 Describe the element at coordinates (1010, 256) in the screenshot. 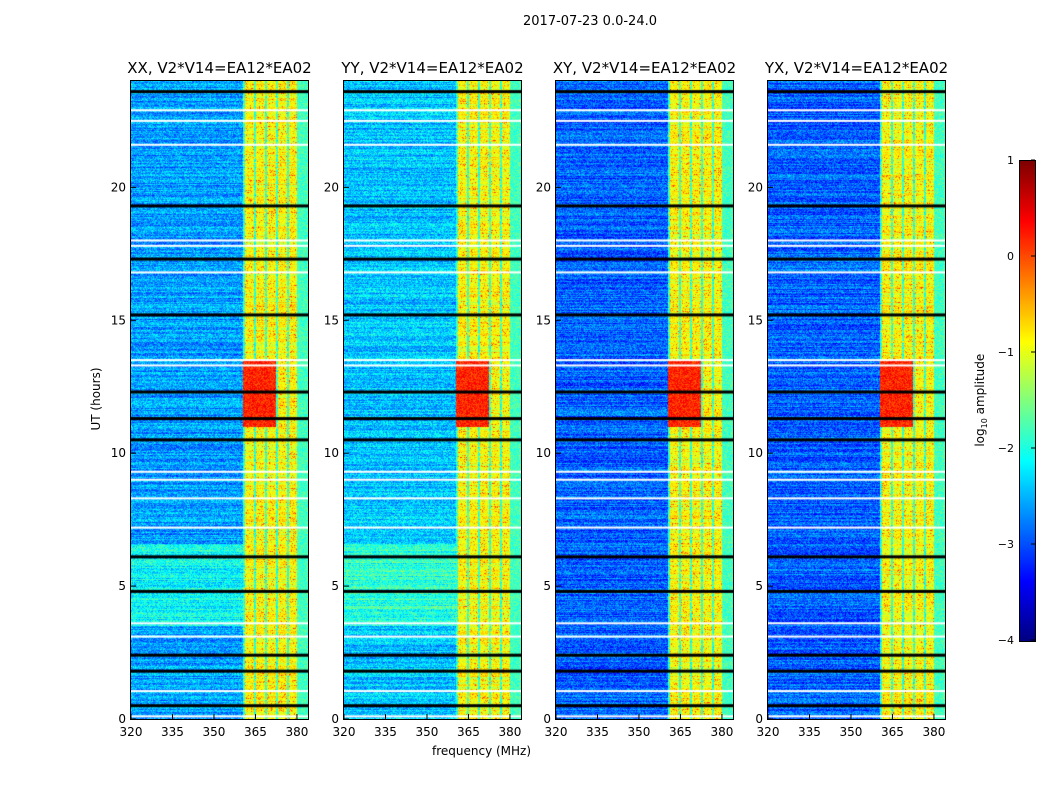

I see `colorbar-tick-label: 0` at that location.